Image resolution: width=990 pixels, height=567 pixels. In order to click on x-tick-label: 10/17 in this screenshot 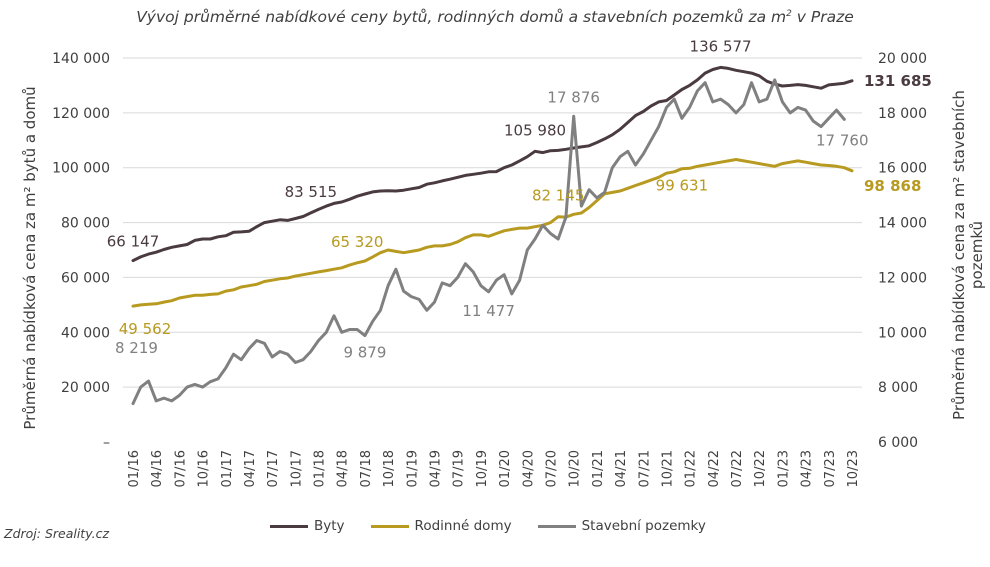, I will do `click(296, 468)`.